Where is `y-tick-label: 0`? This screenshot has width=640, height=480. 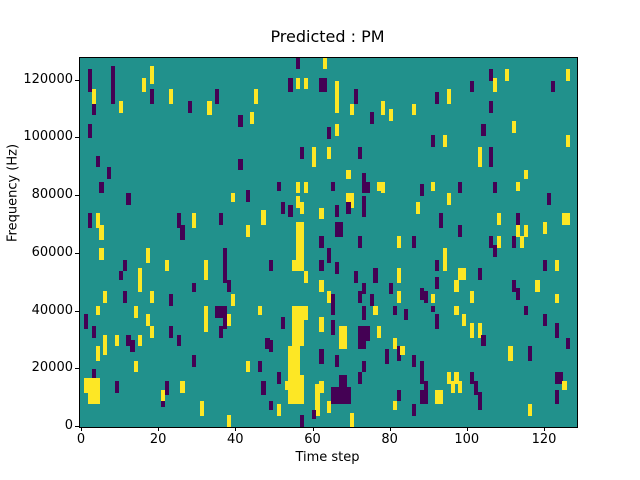 y-tick-label: 0 is located at coordinates (68, 425).